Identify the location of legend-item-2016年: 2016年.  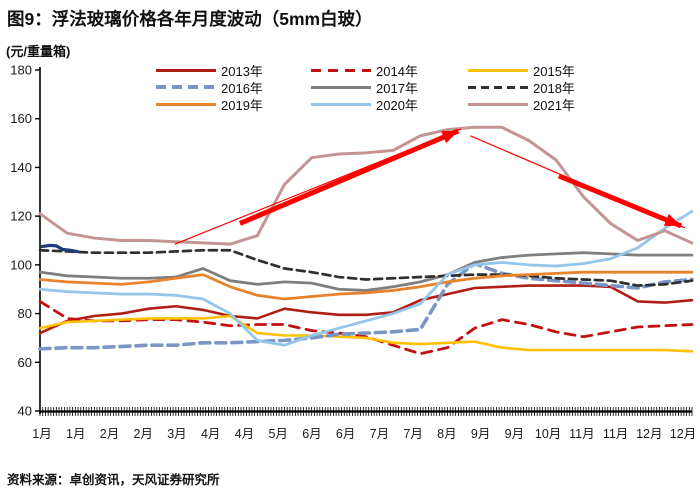
(209, 87).